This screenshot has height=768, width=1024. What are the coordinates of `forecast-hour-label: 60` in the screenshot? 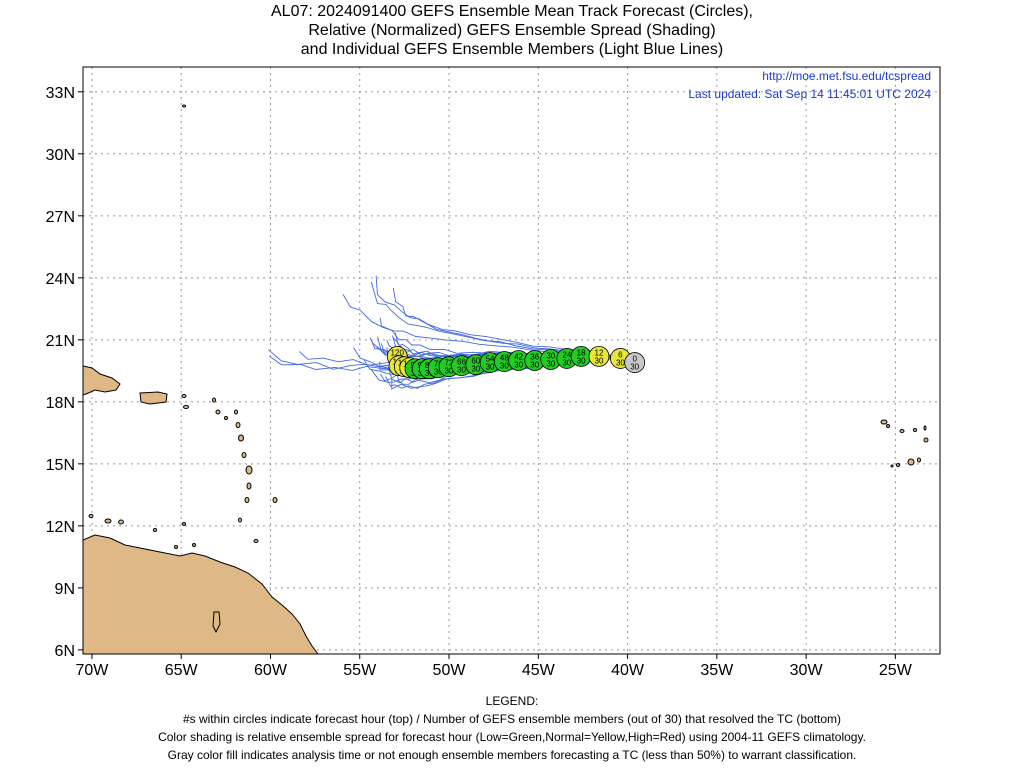 It's located at (475, 361).